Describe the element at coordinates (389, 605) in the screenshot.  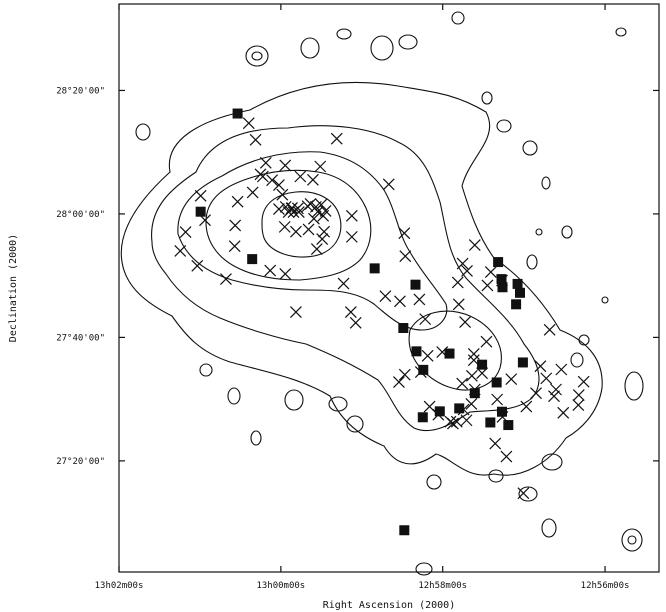
I see `x-axis-label: Right Ascension (2000)` at that location.